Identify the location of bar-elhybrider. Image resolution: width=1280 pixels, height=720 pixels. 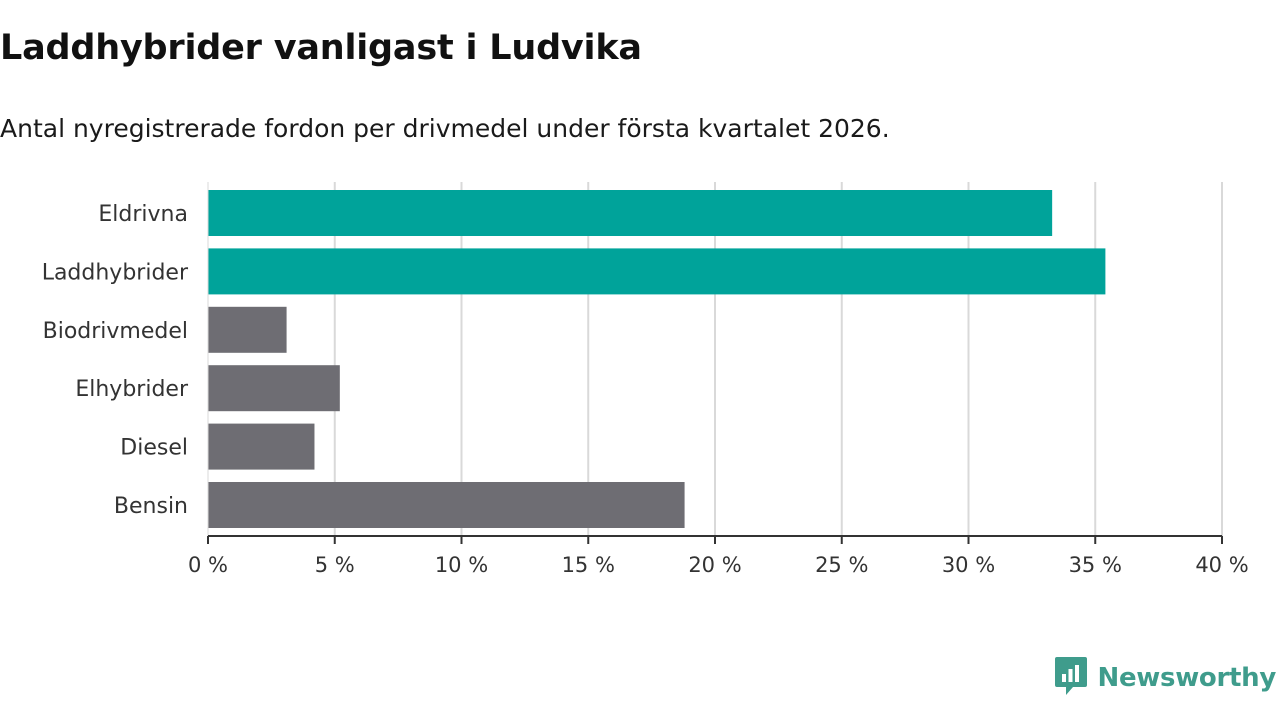
(274, 388).